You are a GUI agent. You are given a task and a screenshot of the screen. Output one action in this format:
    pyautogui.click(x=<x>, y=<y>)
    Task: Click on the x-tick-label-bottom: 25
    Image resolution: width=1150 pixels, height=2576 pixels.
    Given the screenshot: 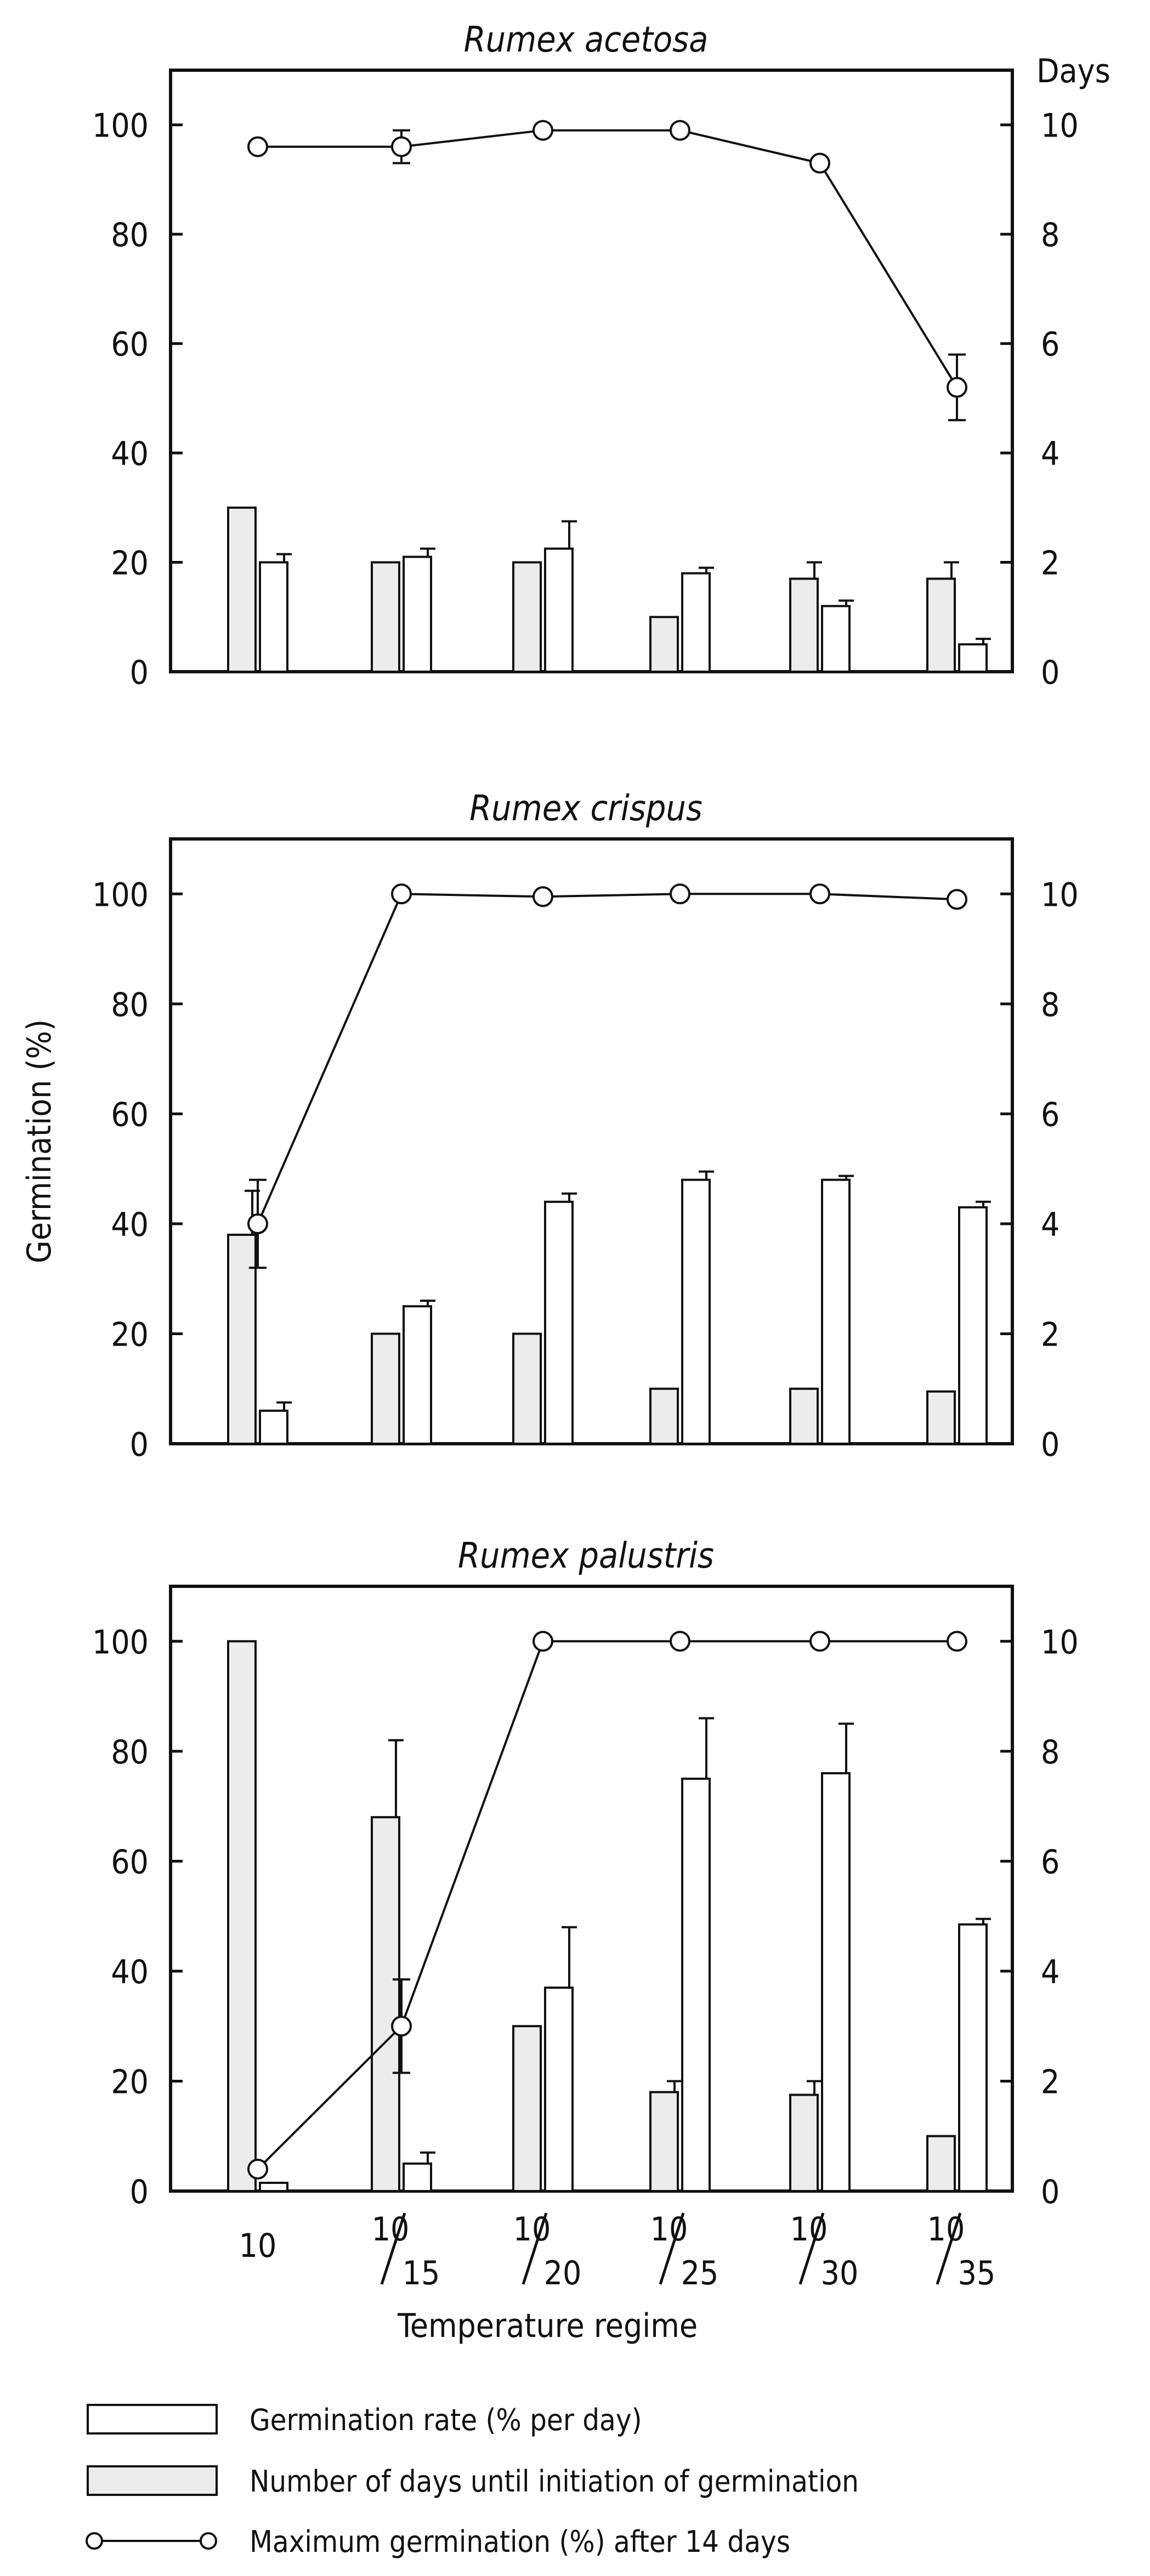 What is the action you would take?
    pyautogui.click(x=700, y=2273)
    